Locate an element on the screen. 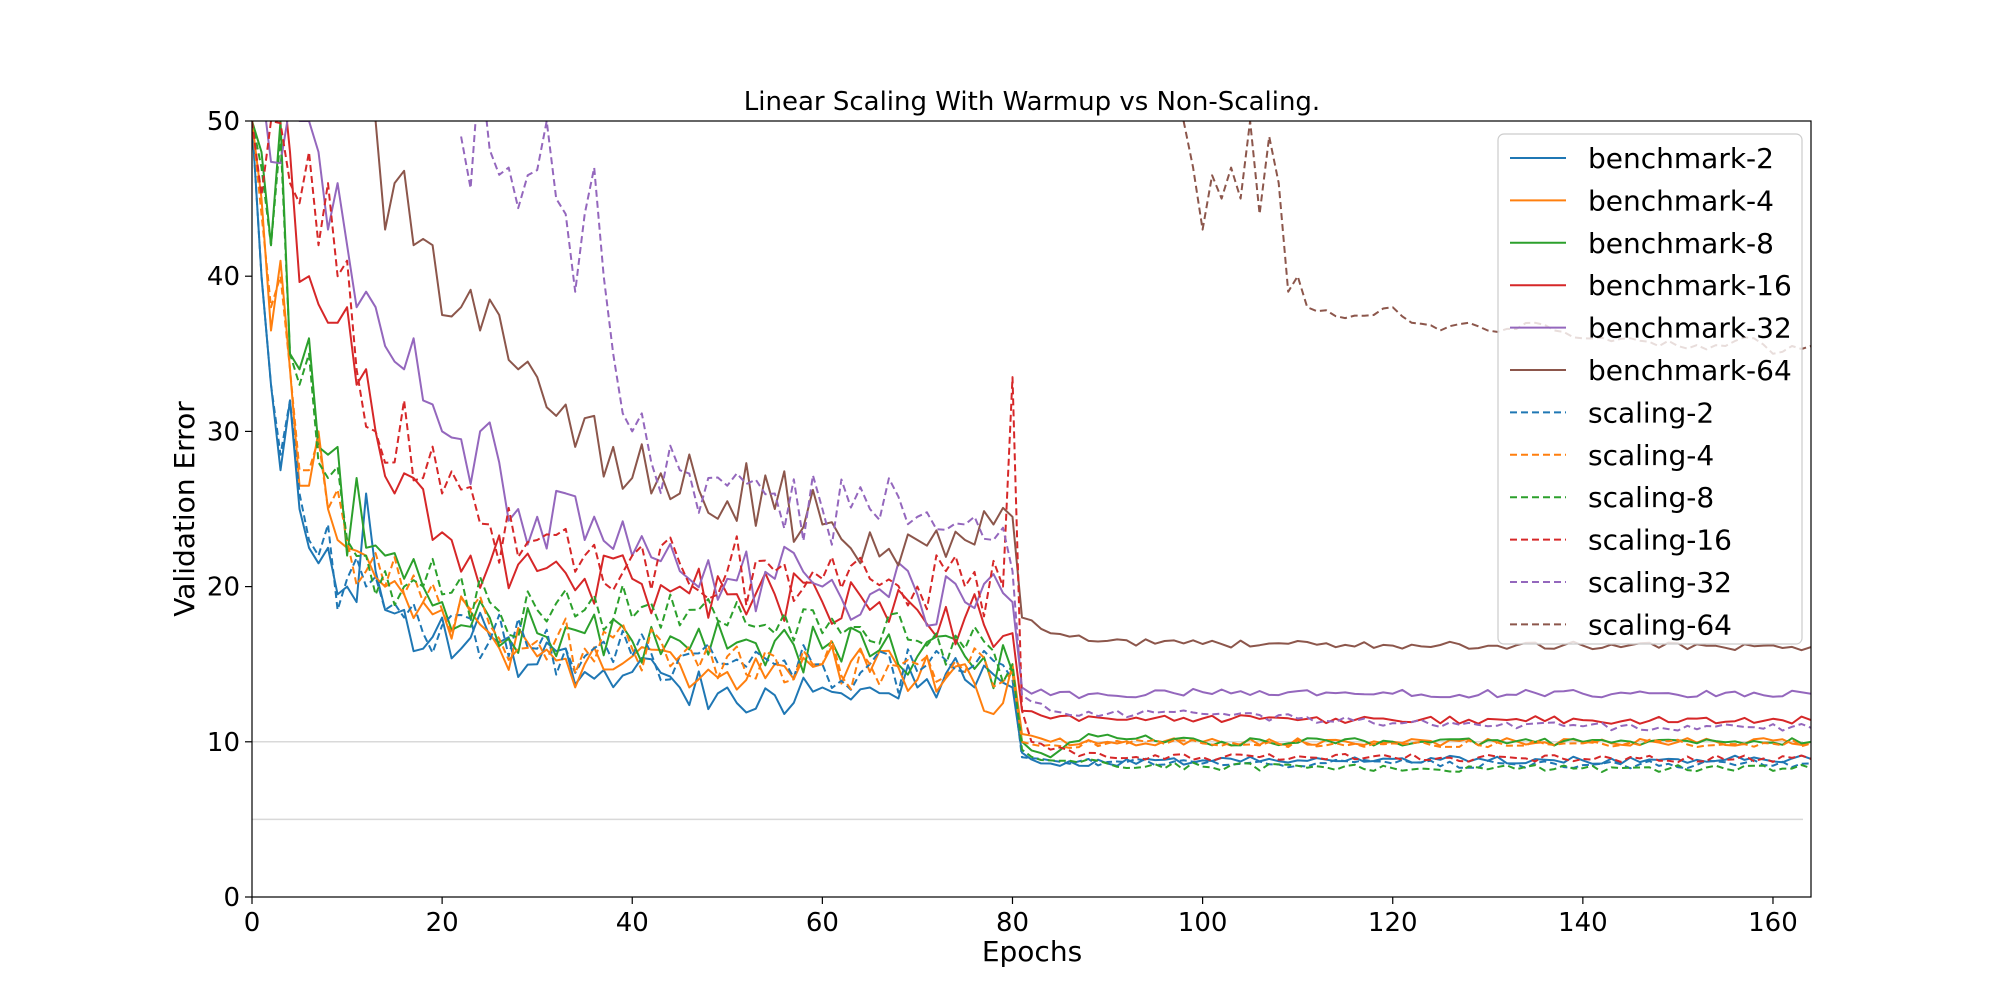 This screenshot has width=2000, height=1000. y-tick-label: 30 is located at coordinates (223, 432).